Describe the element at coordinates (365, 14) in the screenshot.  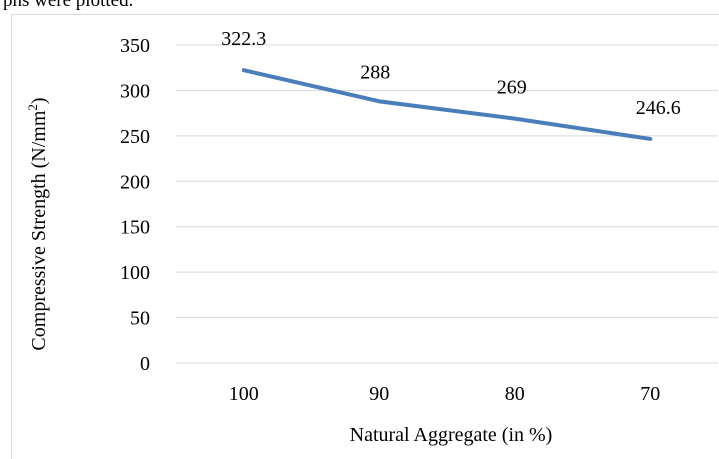
I see `chart-frame-top-border` at that location.